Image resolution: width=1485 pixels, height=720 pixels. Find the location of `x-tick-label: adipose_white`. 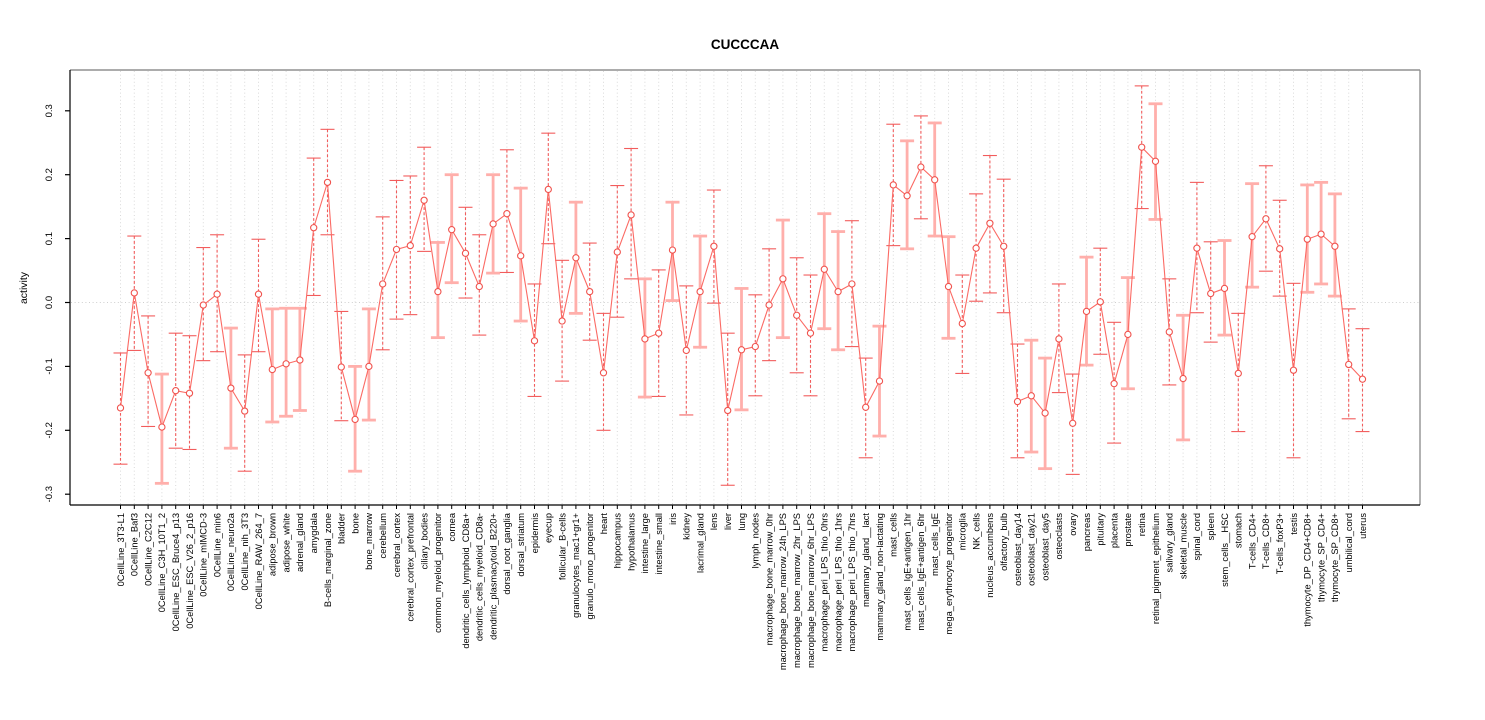

x-tick-label: adipose_white is located at coordinates (286, 542).